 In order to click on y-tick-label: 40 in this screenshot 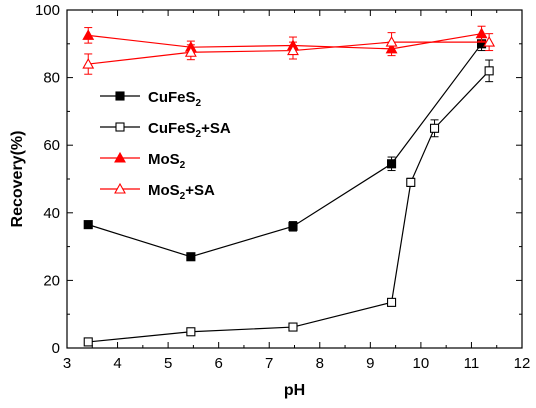, I will do `click(51, 213)`.